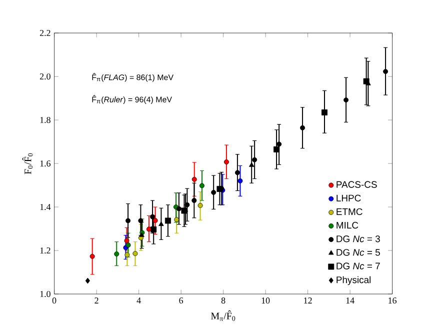 The width and height of the screenshot is (436, 327). Describe the element at coordinates (96, 301) in the screenshot. I see `x-tick-label: 2` at that location.